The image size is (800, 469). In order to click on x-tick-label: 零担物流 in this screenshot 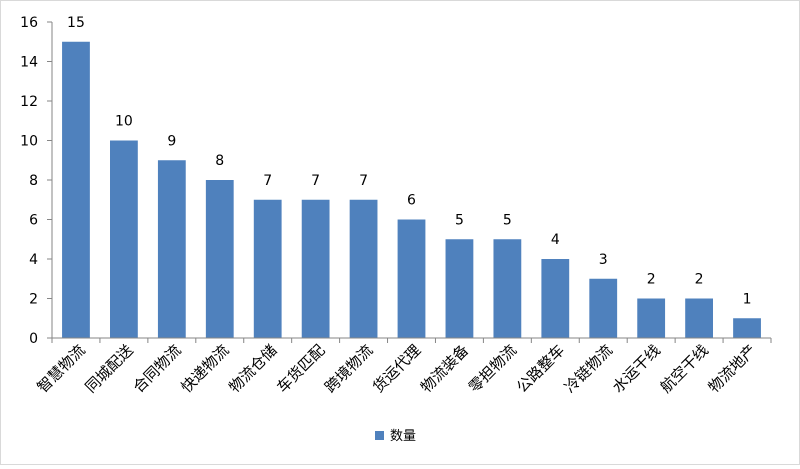, I will do `click(492, 368)`.